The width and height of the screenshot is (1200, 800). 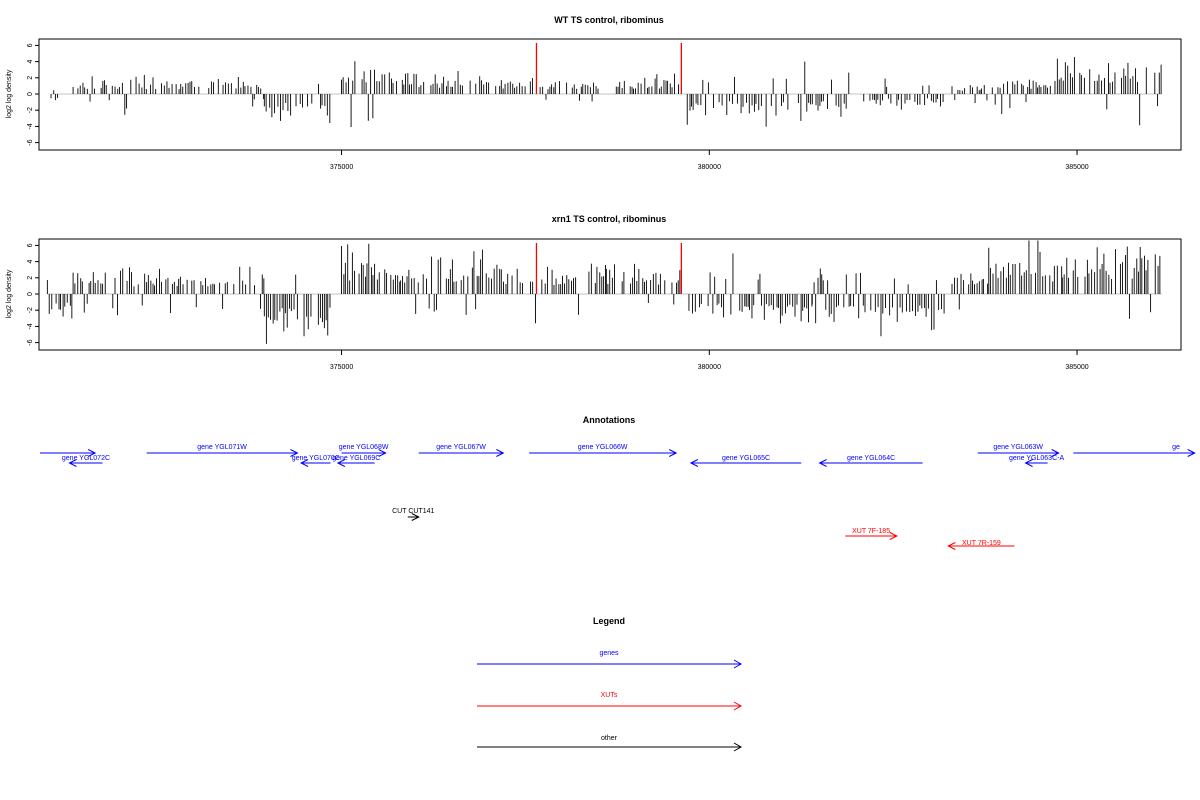 I want to click on legend-item-genes: genes, so click(x=610, y=659).